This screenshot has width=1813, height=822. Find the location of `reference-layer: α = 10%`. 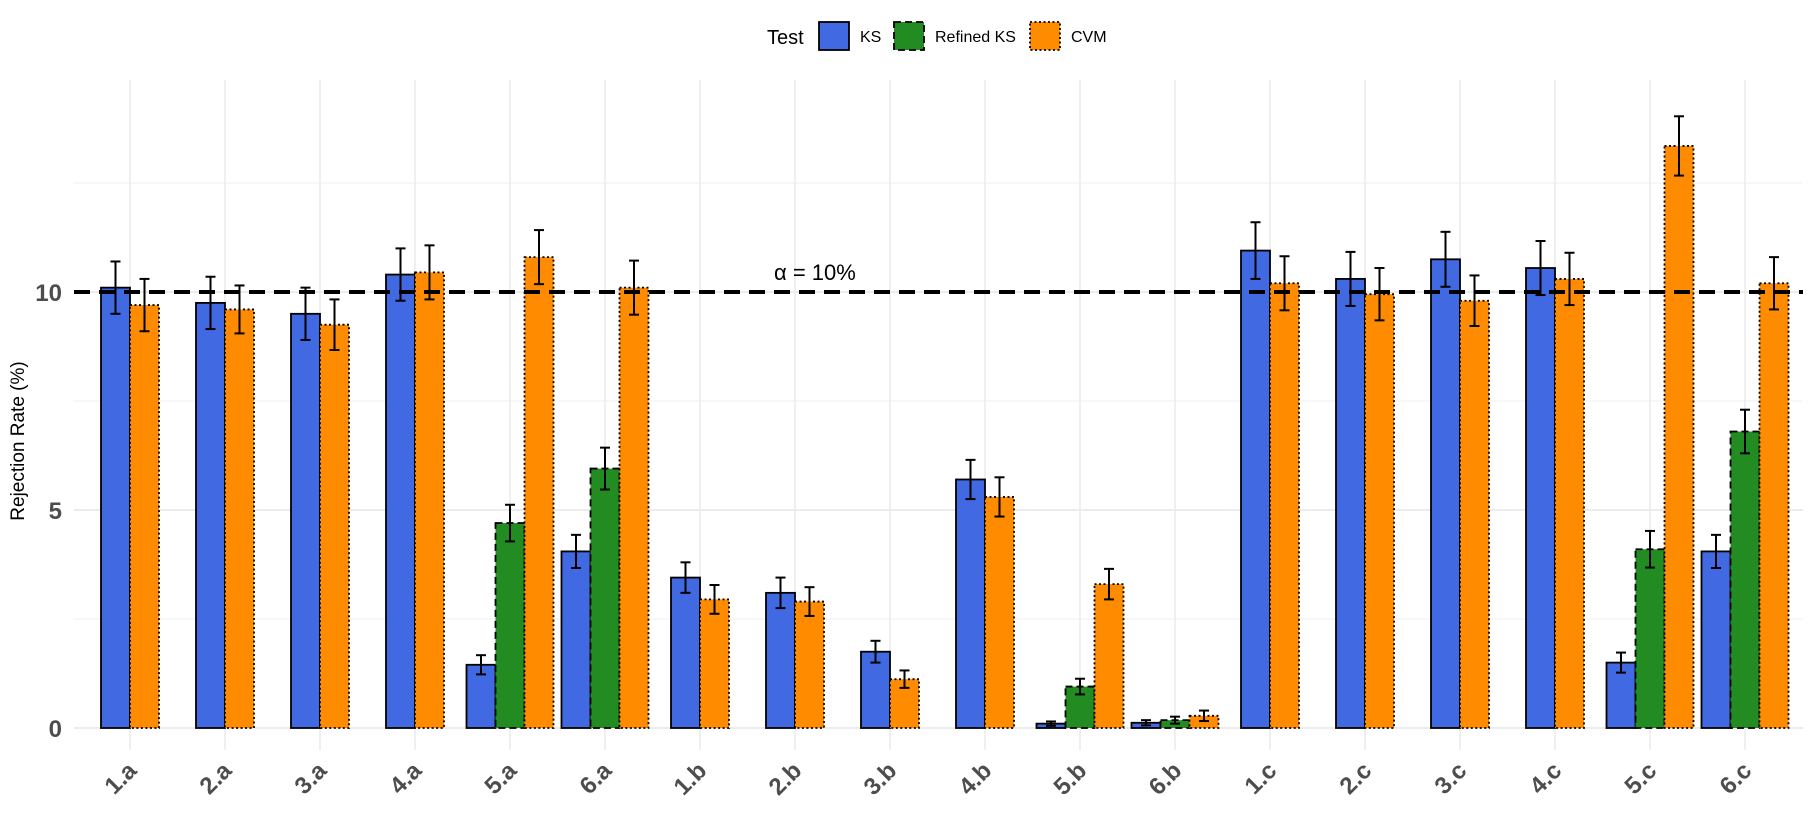

reference-layer: α = 10% is located at coordinates (938, 277).